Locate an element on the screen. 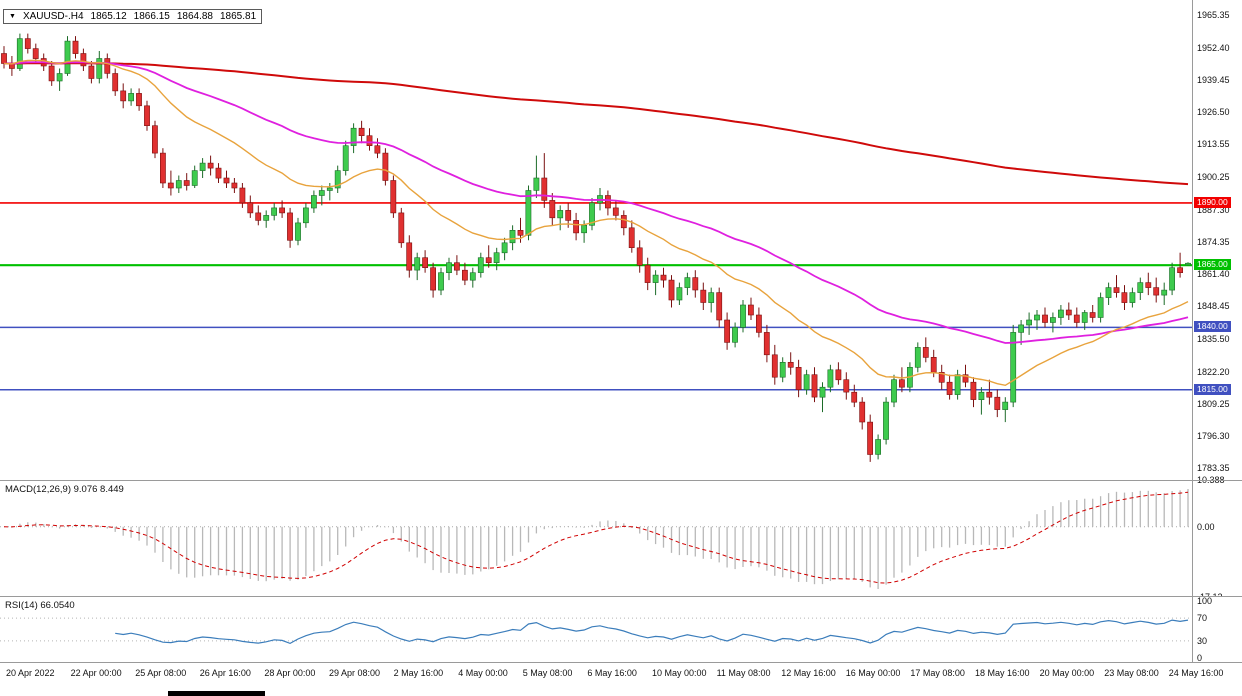 The width and height of the screenshot is (1242, 696). price-level-tag: 1840.00 is located at coordinates (1212, 327).